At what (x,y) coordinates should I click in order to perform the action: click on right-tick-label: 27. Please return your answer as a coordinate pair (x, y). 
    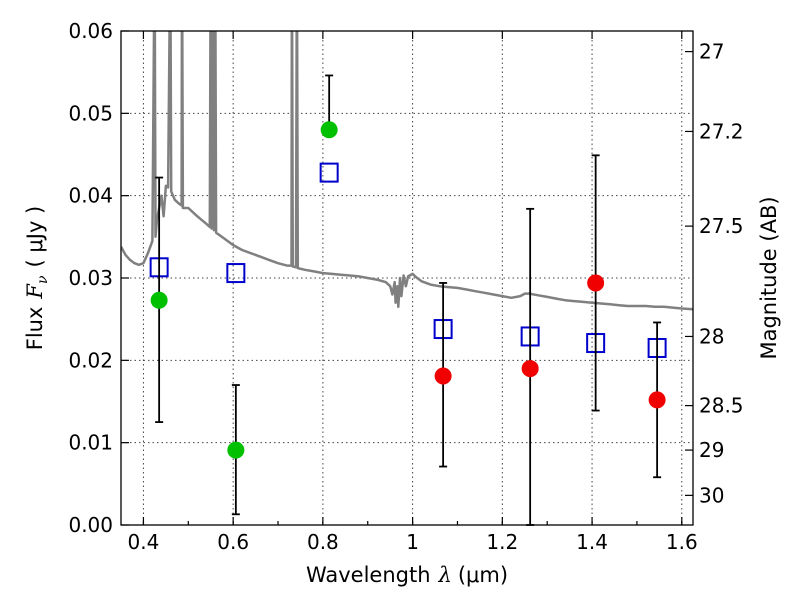
    Looking at the image, I should click on (711, 52).